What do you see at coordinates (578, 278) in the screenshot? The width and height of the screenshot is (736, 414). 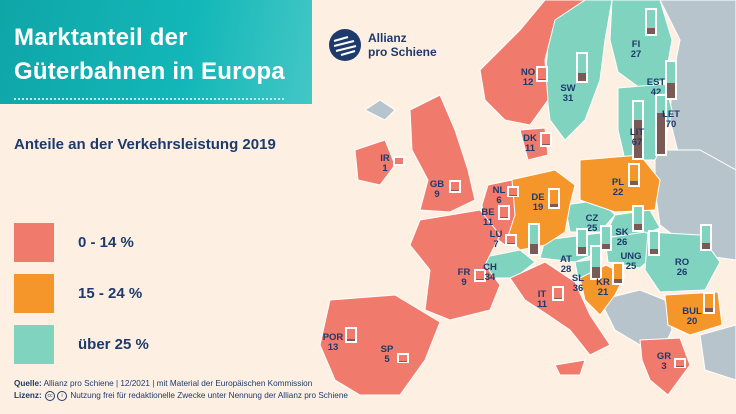 I see `country-code: SL` at bounding box center [578, 278].